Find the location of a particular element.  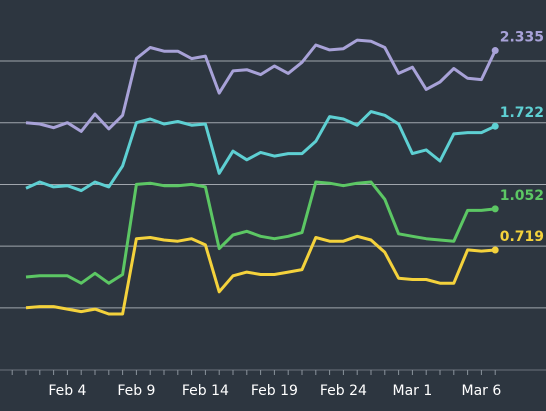

x-tick-label: Feb 4 is located at coordinates (67, 391).